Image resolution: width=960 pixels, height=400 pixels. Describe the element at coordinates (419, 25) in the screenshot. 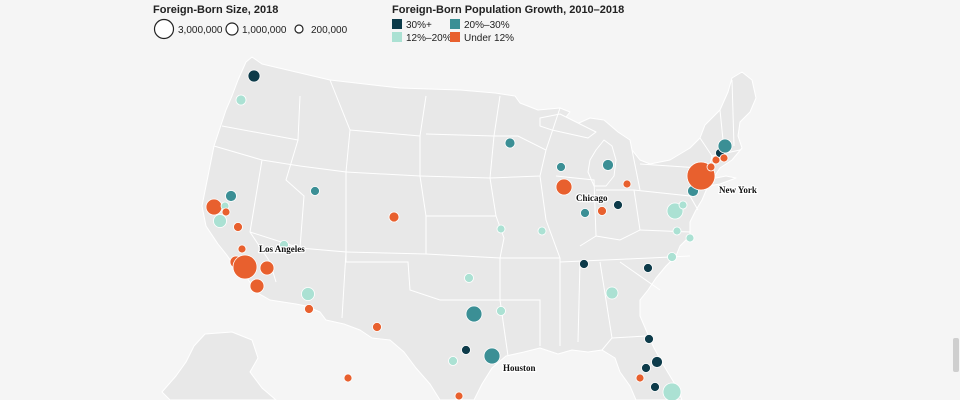

I see `growth-label-30-plus: 30%+` at that location.